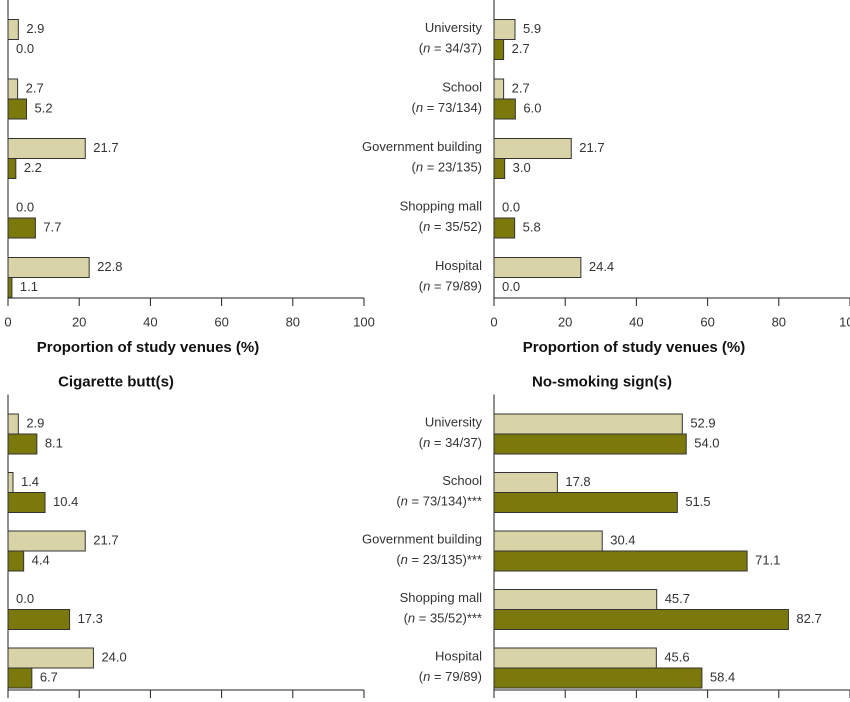 The width and height of the screenshot is (850, 702). What do you see at coordinates (808, 618) in the screenshot?
I see `value-label: 82.7` at bounding box center [808, 618].